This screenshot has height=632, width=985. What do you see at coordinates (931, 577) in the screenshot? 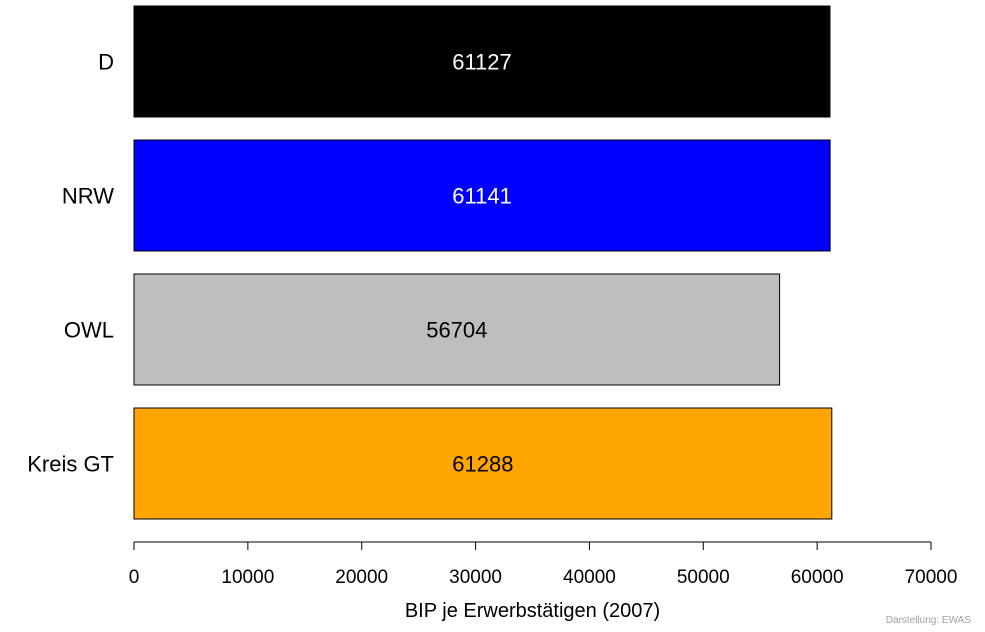
I see `x-tick-label: 70000` at bounding box center [931, 577].